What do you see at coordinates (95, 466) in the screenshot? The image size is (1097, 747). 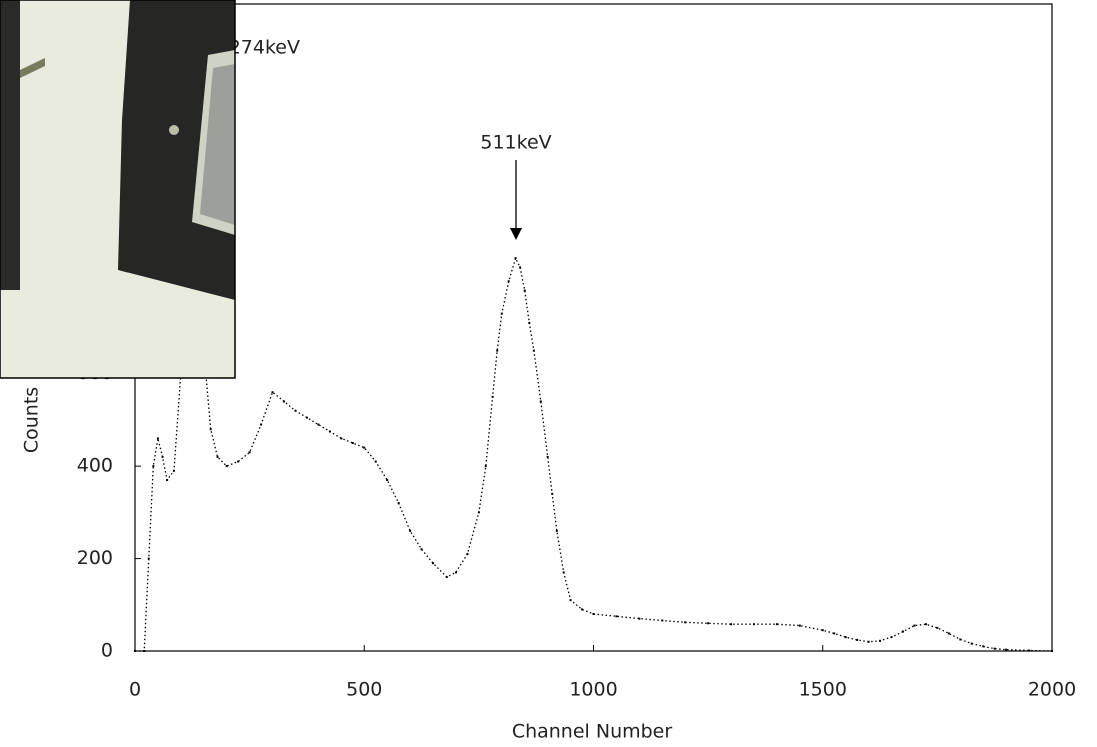 I see `y-tick-label: 400` at bounding box center [95, 466].